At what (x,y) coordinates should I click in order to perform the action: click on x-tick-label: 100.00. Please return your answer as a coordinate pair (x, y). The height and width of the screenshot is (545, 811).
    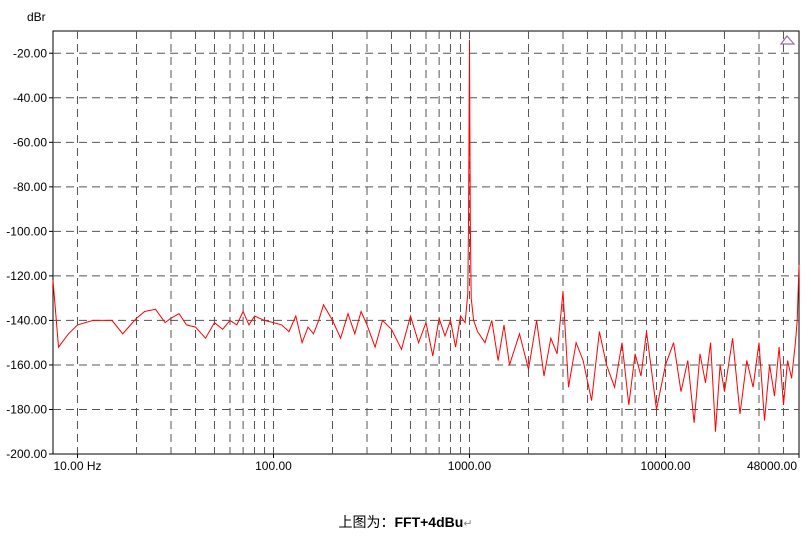
    Looking at the image, I should click on (273, 466).